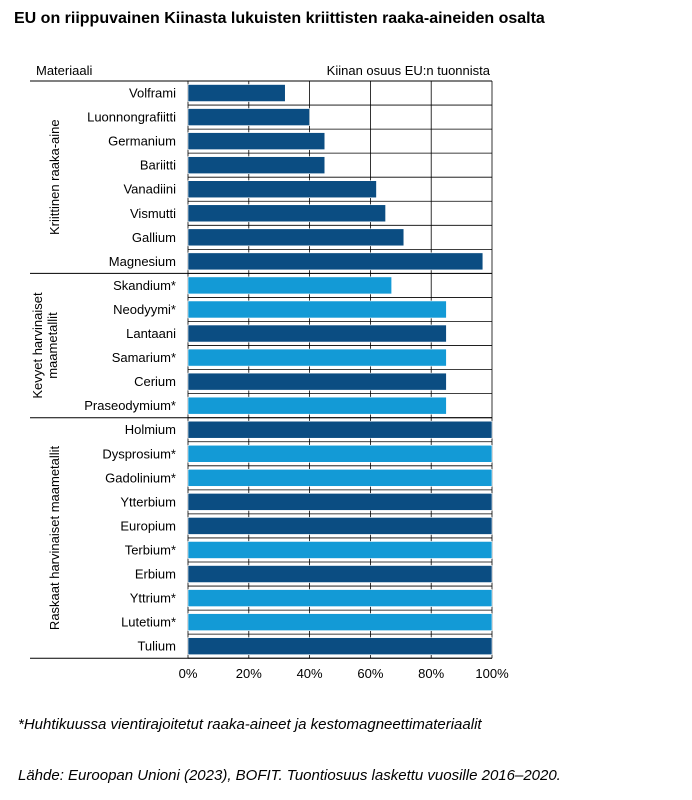 The width and height of the screenshot is (692, 800). I want to click on category-label: Gallium, so click(154, 237).